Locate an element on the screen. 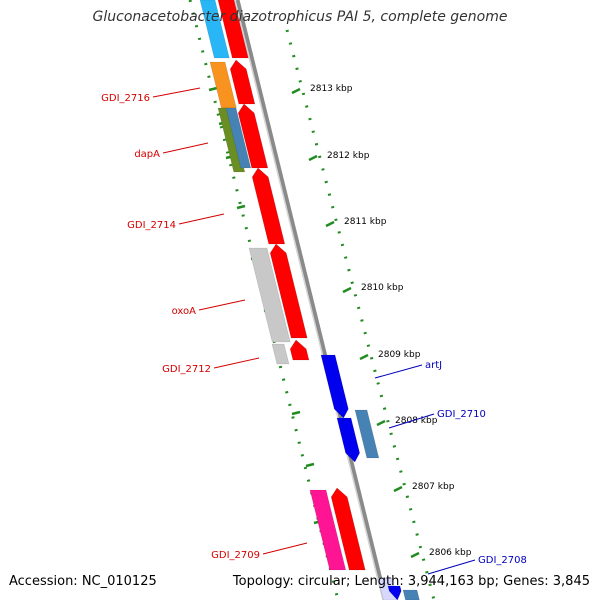 The width and height of the screenshot is (600, 600). kbp-tick-label: 2808 kbp is located at coordinates (416, 421).